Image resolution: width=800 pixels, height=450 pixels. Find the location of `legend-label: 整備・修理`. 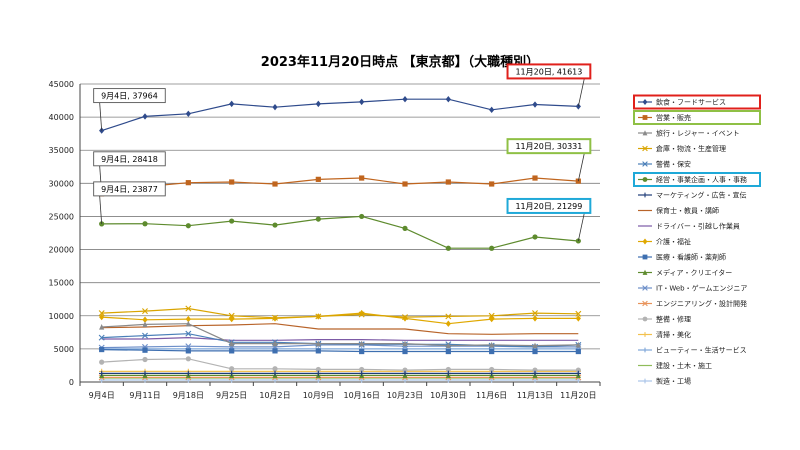

legend-label: 整備・修理 is located at coordinates (673, 319).